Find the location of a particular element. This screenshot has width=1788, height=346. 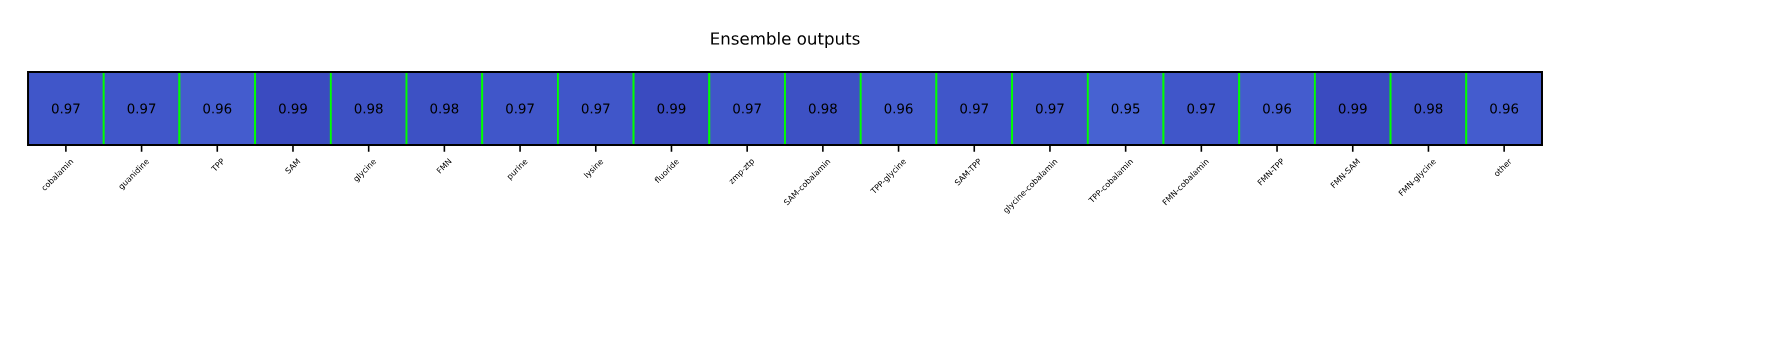

data-label: 0.95 is located at coordinates (1125, 108).